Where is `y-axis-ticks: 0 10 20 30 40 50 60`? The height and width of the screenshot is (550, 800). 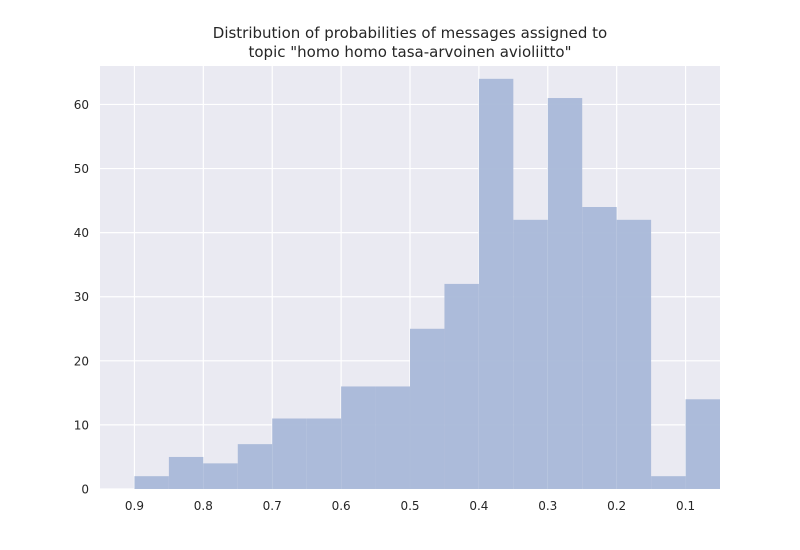 y-axis-ticks: 0 10 20 30 40 50 60 is located at coordinates (81, 297).